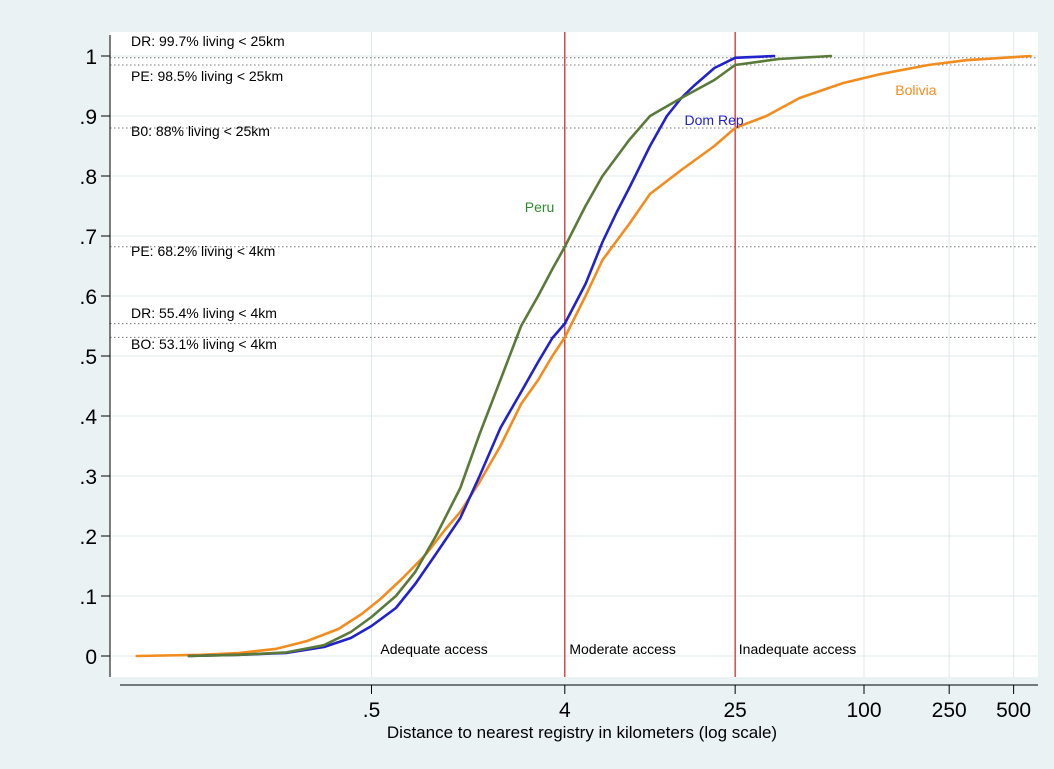 The width and height of the screenshot is (1054, 769). I want to click on zone-label: Inadequate access, so click(798, 649).